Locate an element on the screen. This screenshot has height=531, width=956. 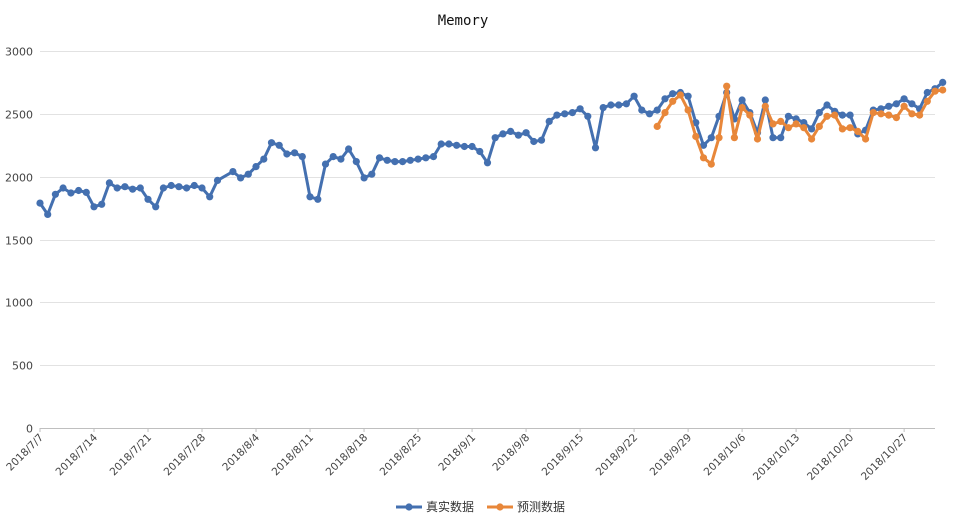
y-tick-label: 500 is located at coordinates (22, 366).